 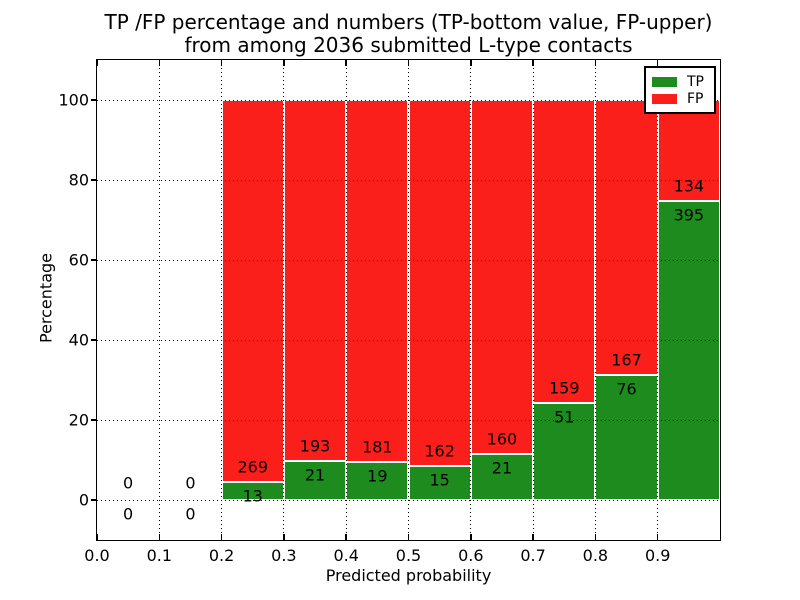 What do you see at coordinates (377, 476) in the screenshot?
I see `bar-count-label-tp: 19` at bounding box center [377, 476].